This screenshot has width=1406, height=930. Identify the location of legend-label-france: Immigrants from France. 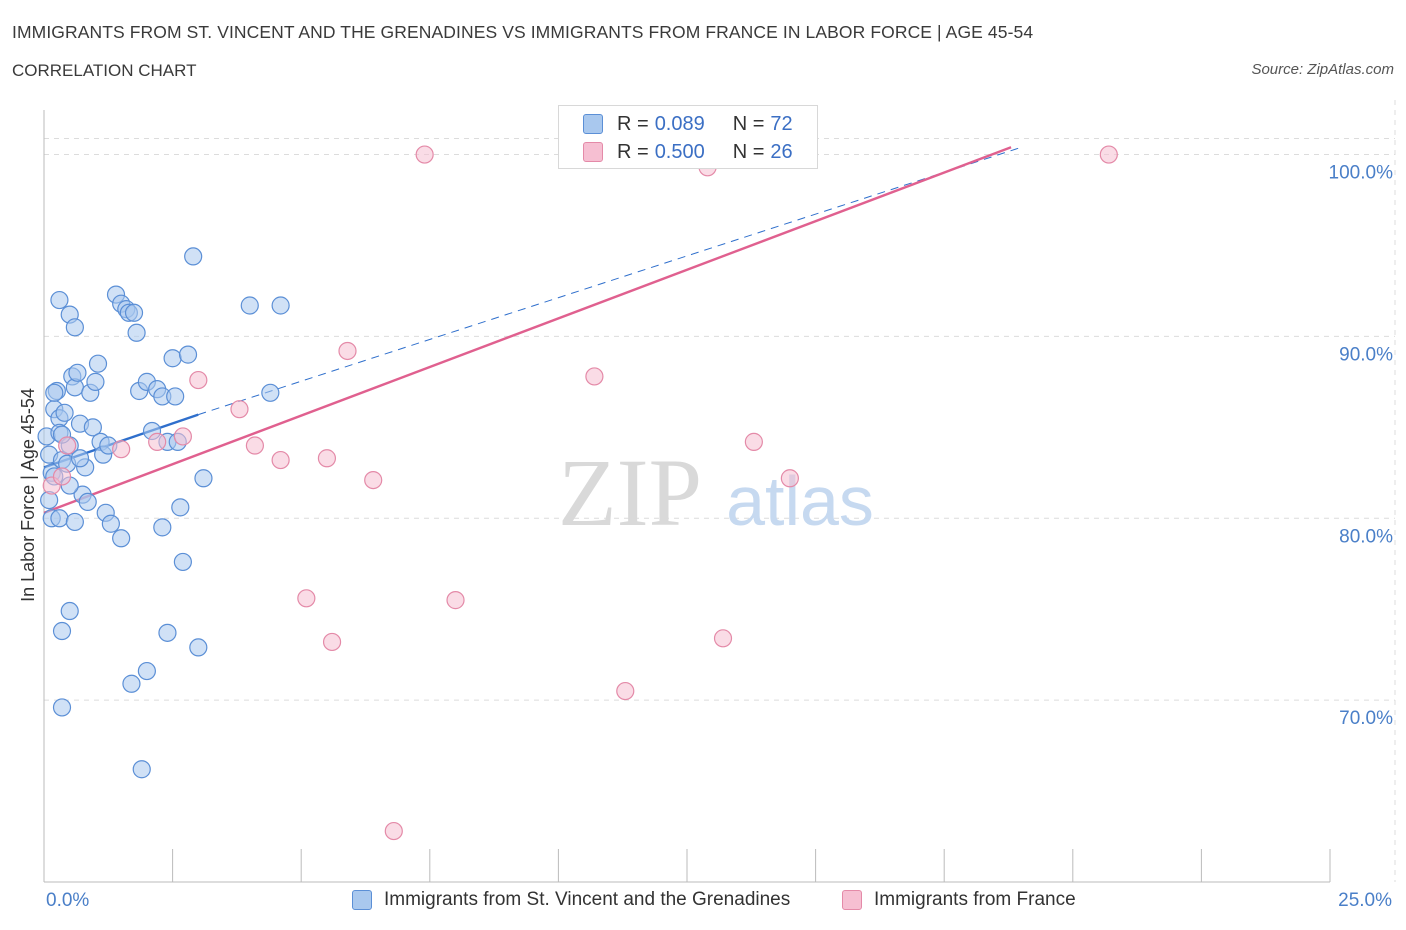
(975, 899).